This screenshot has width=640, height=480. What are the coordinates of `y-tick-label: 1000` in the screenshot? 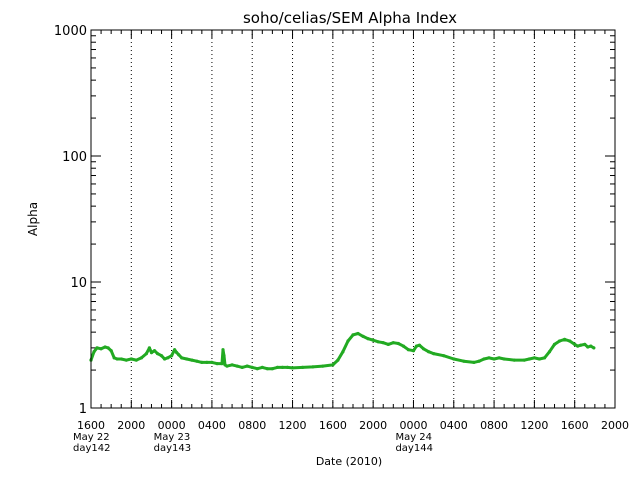 It's located at (70, 31).